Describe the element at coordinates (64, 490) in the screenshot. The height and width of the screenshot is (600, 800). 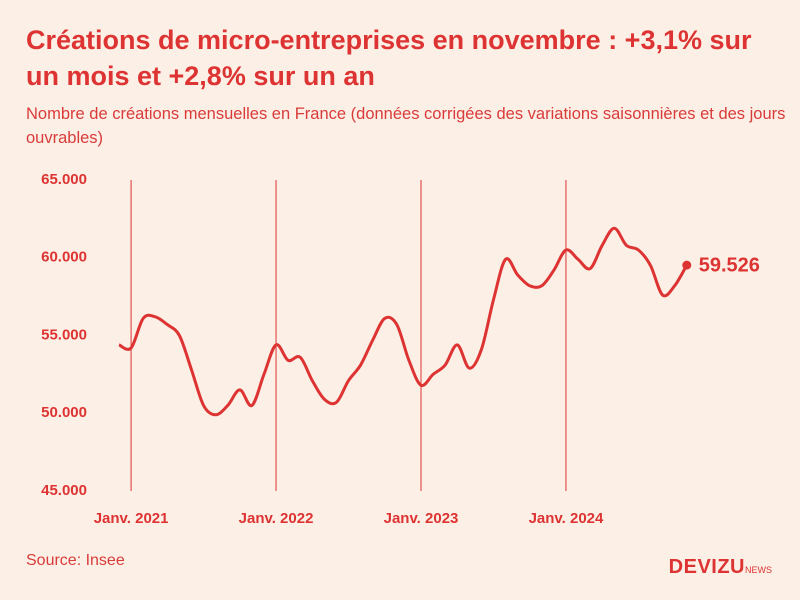
I see `y-tick-label: 45.000` at that location.